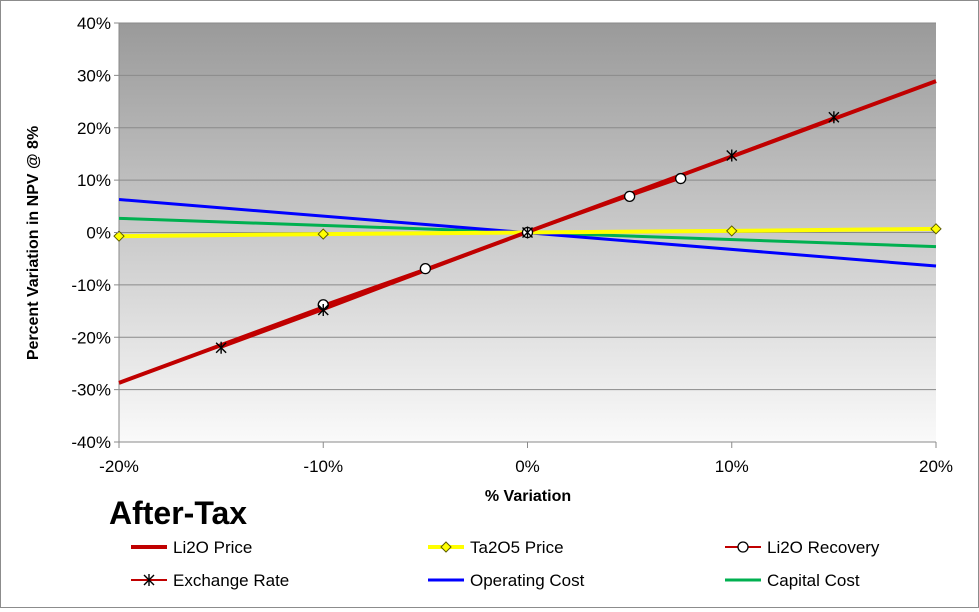 The image size is (979, 612). What do you see at coordinates (94, 128) in the screenshot?
I see `y-tick-label: 20%` at bounding box center [94, 128].